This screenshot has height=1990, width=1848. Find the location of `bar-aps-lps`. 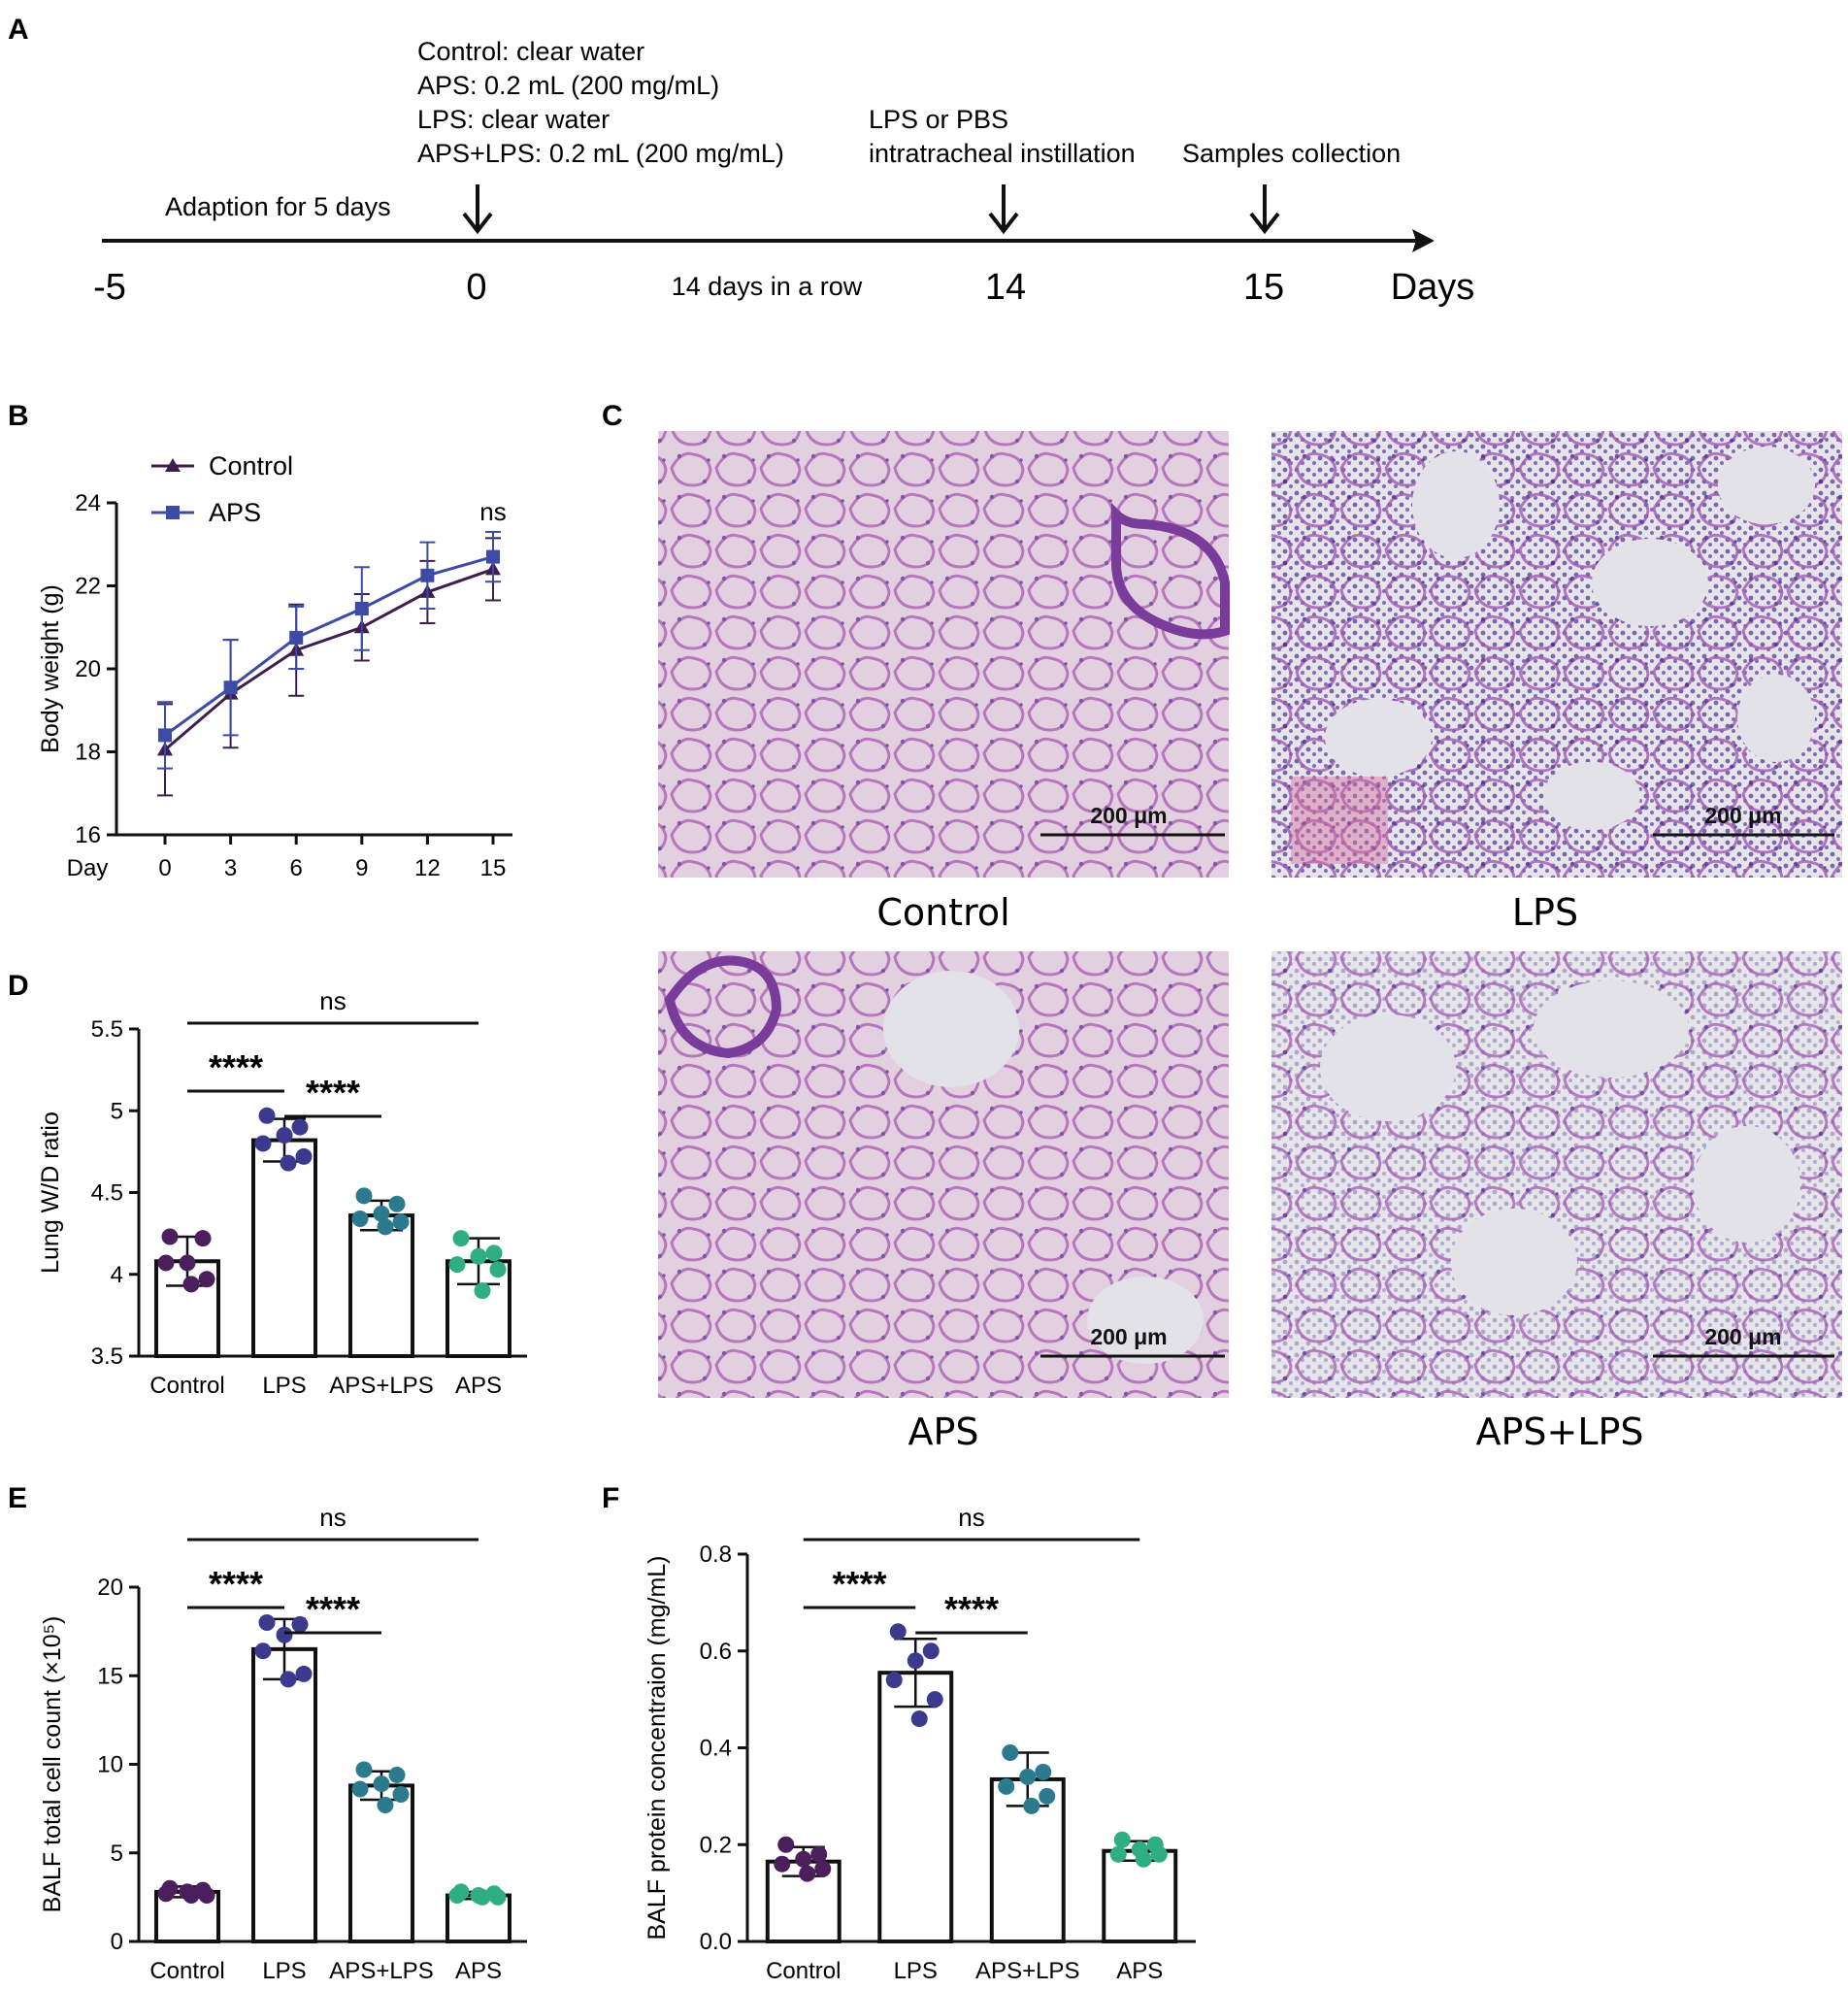

bar-aps-lps is located at coordinates (381, 1285).